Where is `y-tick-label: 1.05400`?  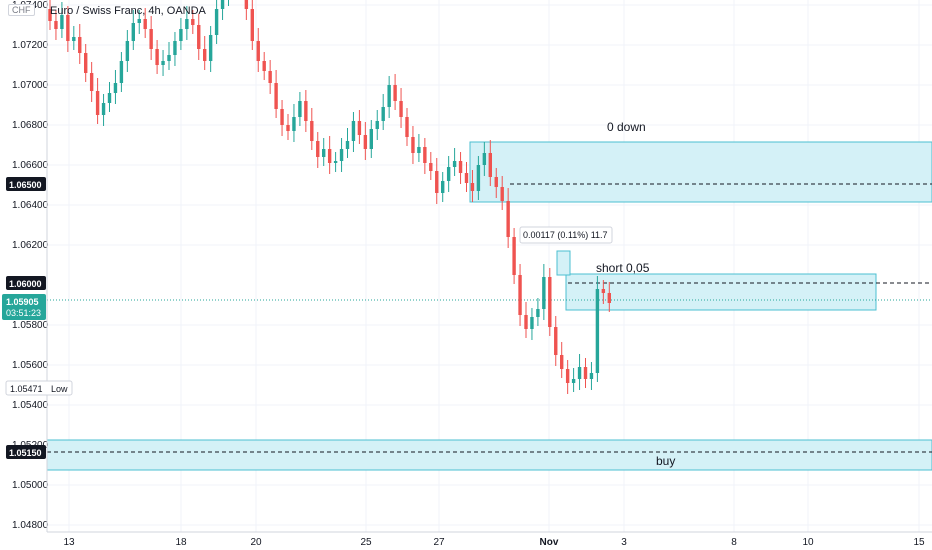 y-tick-label: 1.05400 is located at coordinates (30, 405).